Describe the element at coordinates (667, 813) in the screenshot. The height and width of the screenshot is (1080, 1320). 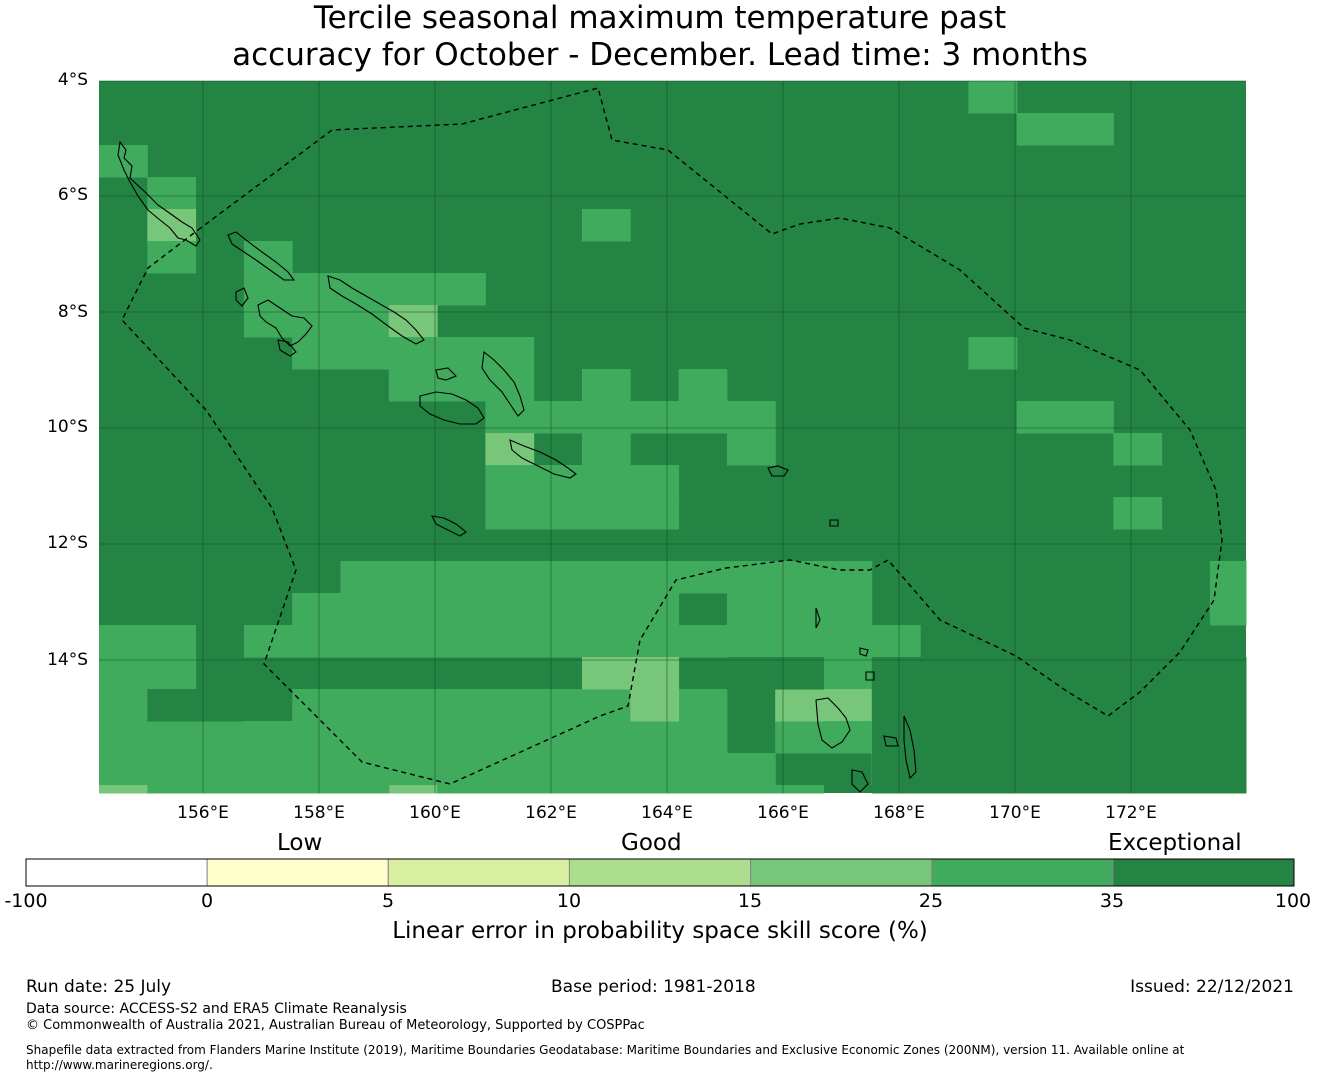
I see `lon-label-164e: 164°E` at that location.